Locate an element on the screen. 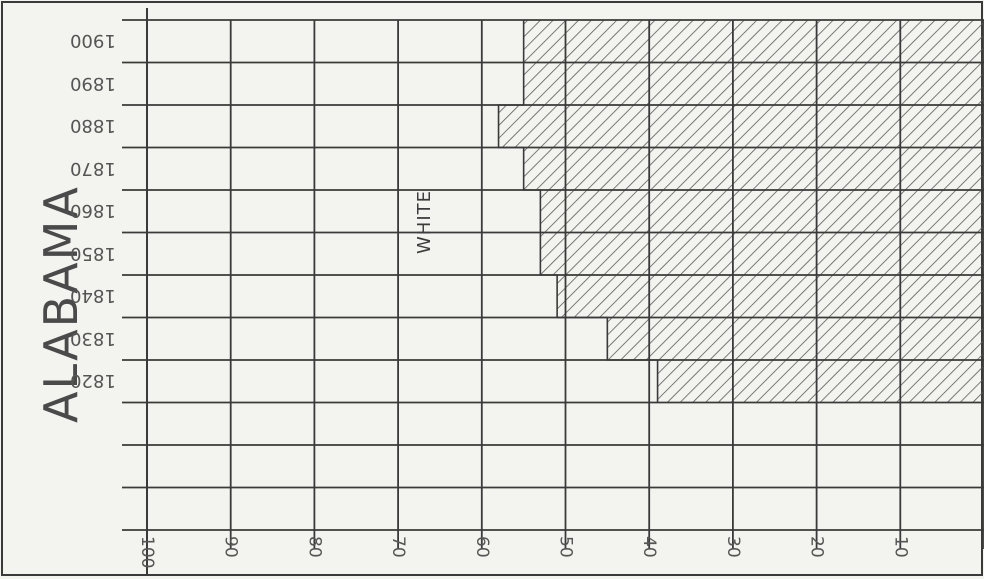 The width and height of the screenshot is (984, 579). year-label: 1860 is located at coordinates (93, 210).